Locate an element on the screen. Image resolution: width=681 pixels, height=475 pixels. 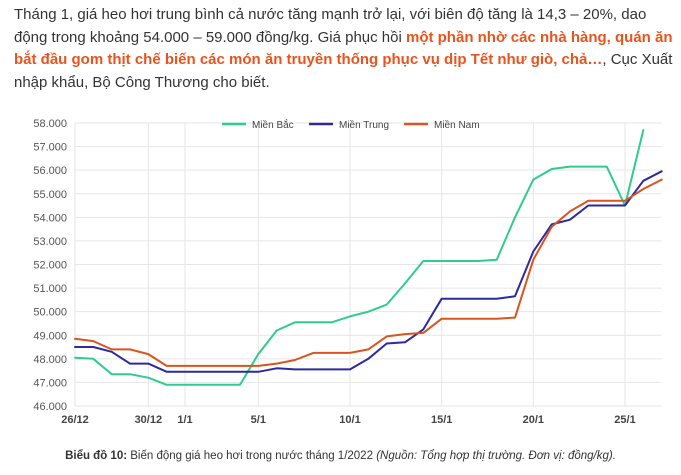
legend-label: Miền Bắc is located at coordinates (273, 124).